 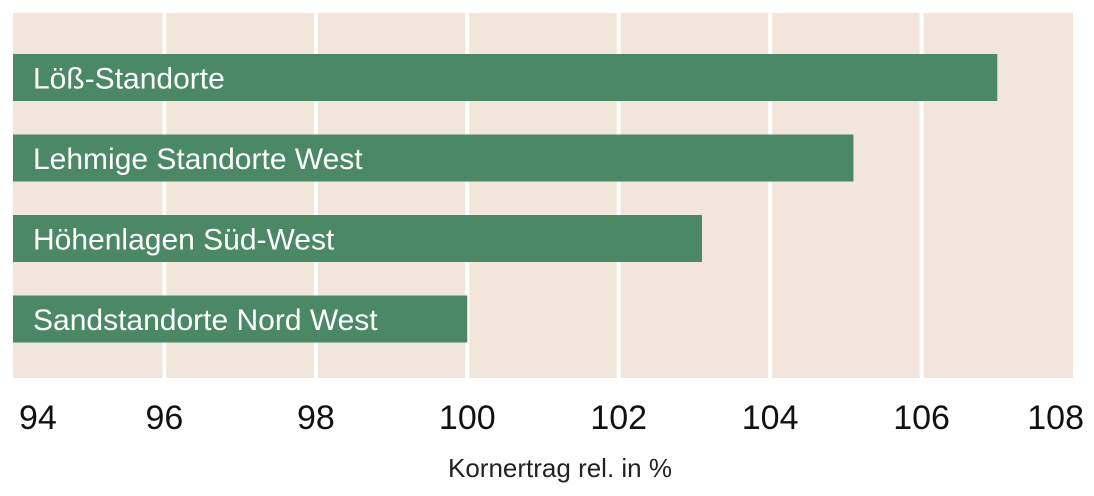 I want to click on x-axis-ticks: 94 96 98 100 102 104 106 108, so click(x=551, y=418).